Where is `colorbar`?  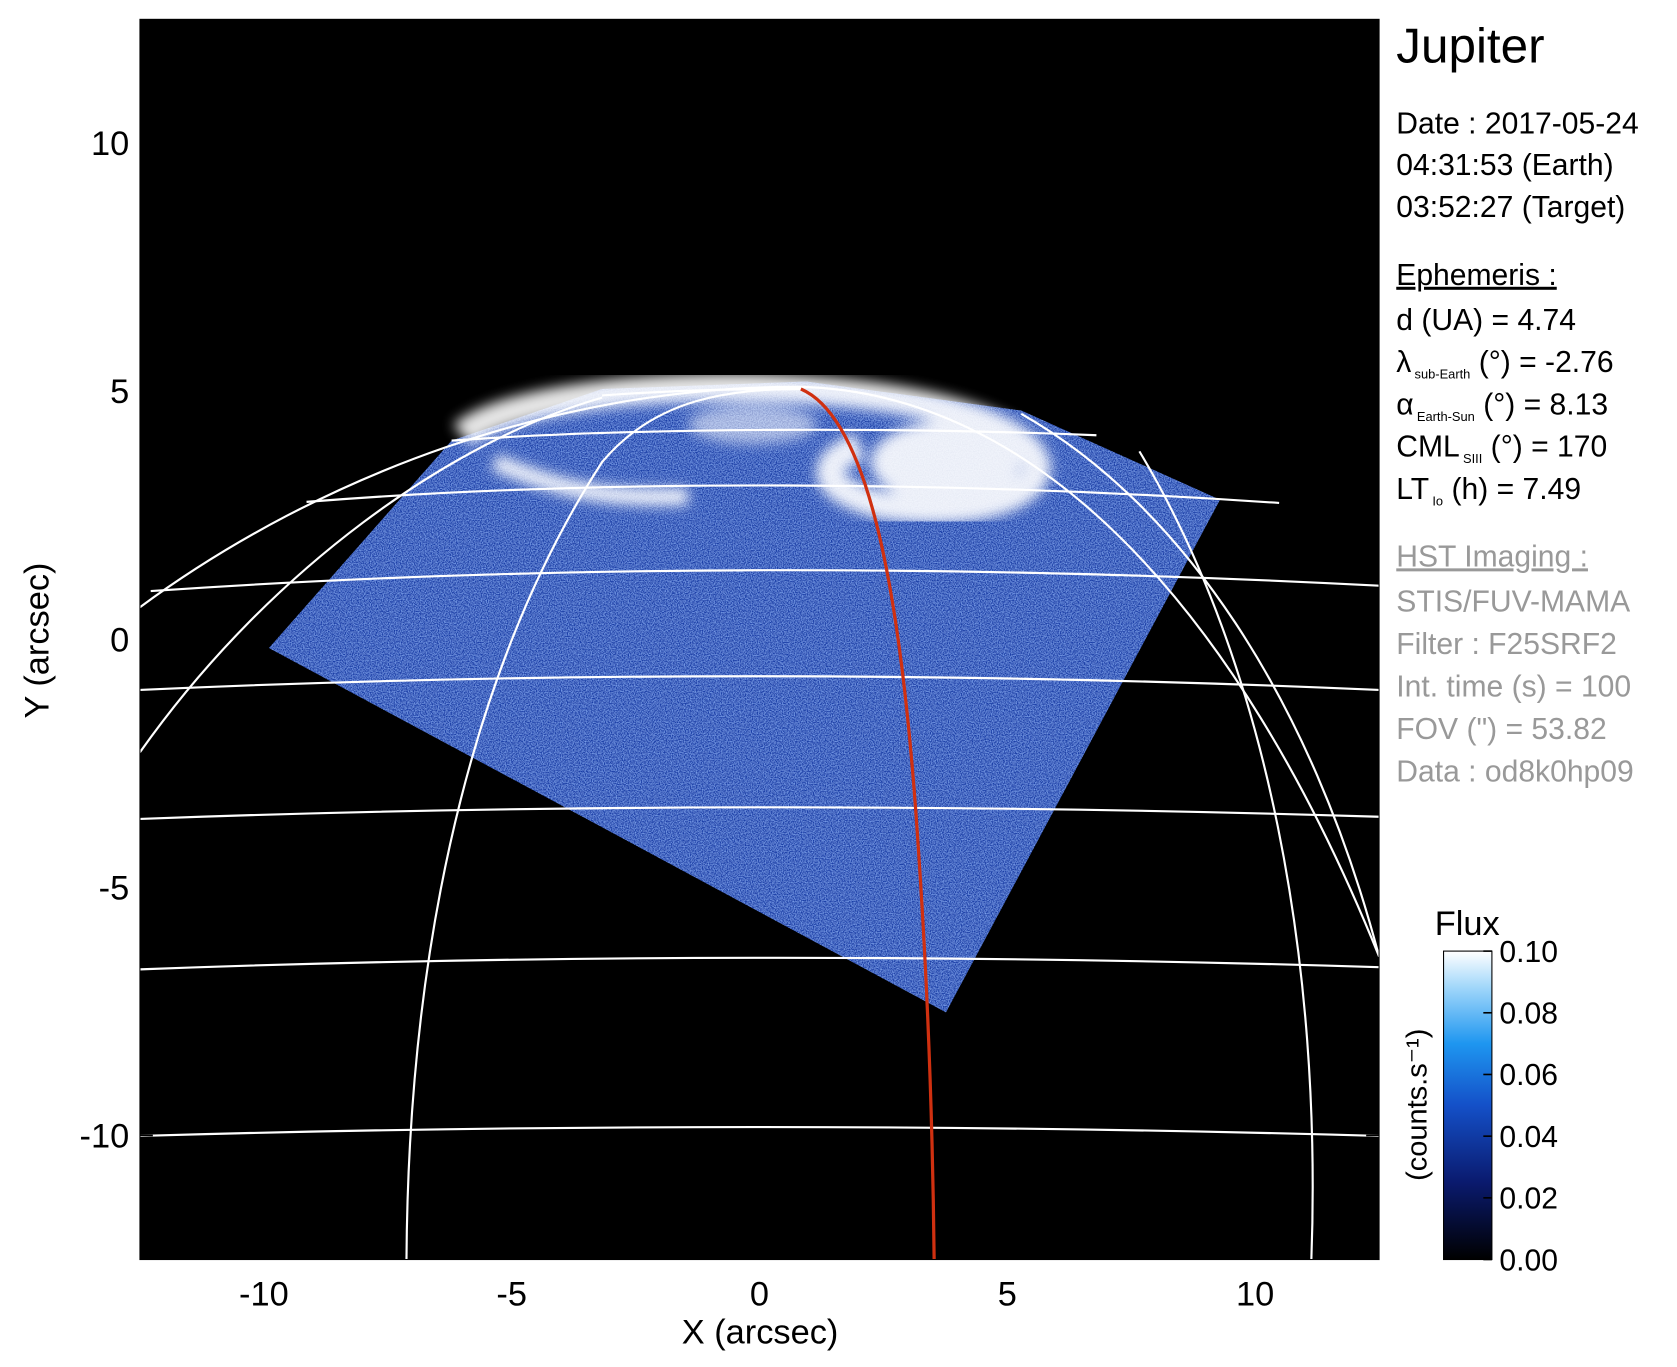
colorbar is located at coordinates (1468, 1105).